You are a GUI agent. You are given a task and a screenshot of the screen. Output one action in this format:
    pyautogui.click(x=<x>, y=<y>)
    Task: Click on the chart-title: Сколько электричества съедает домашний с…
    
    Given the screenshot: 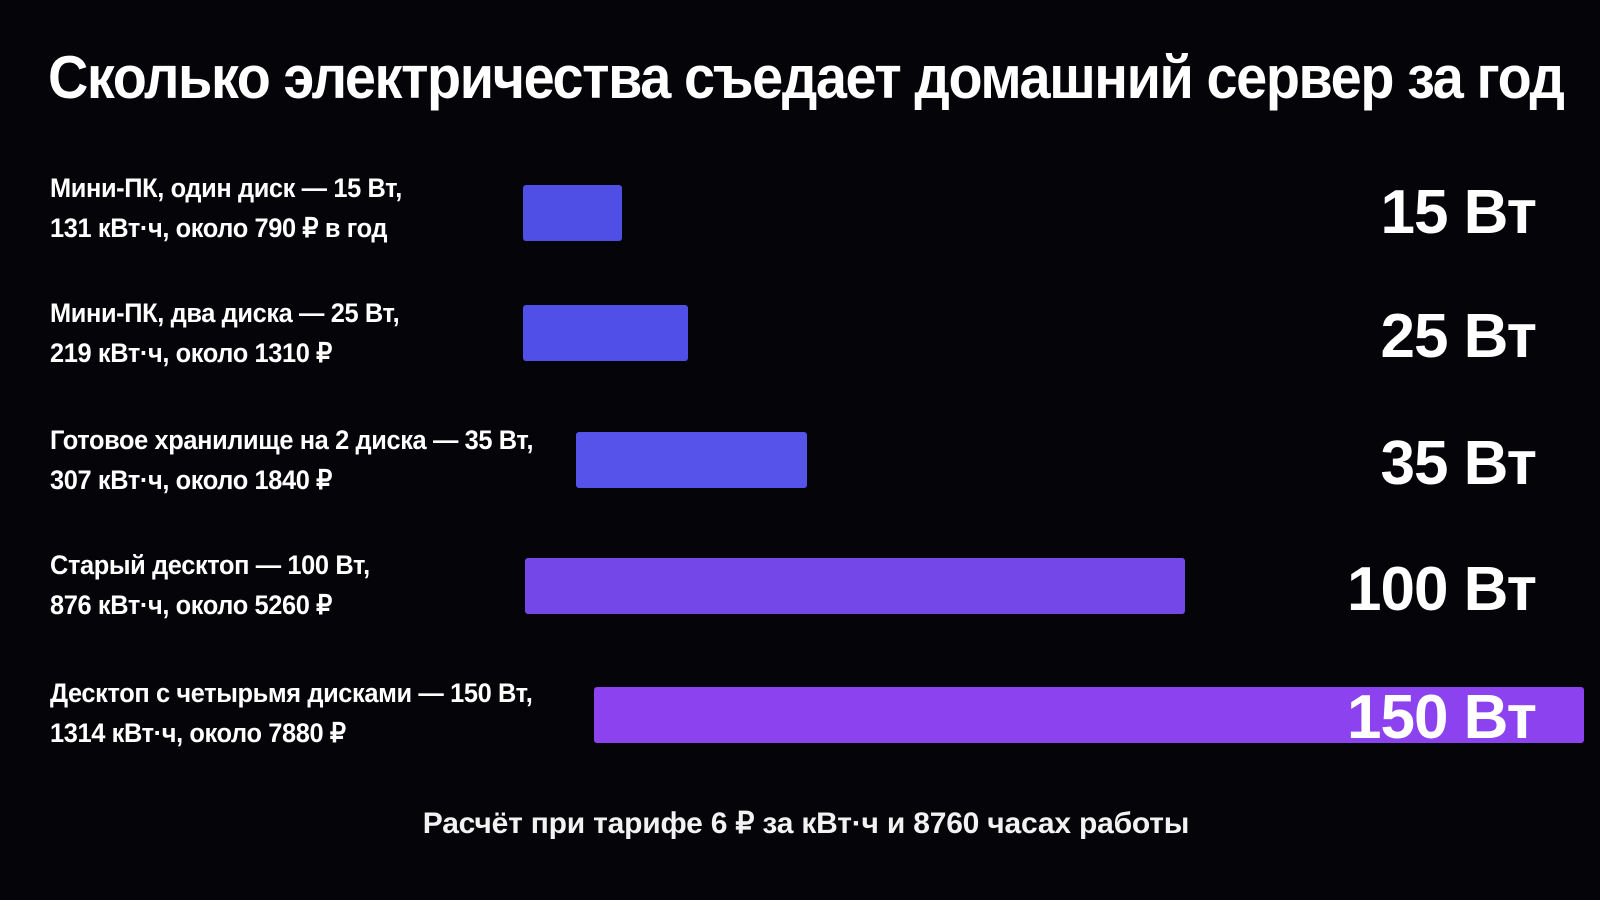 What is the action you would take?
    pyautogui.click(x=806, y=77)
    